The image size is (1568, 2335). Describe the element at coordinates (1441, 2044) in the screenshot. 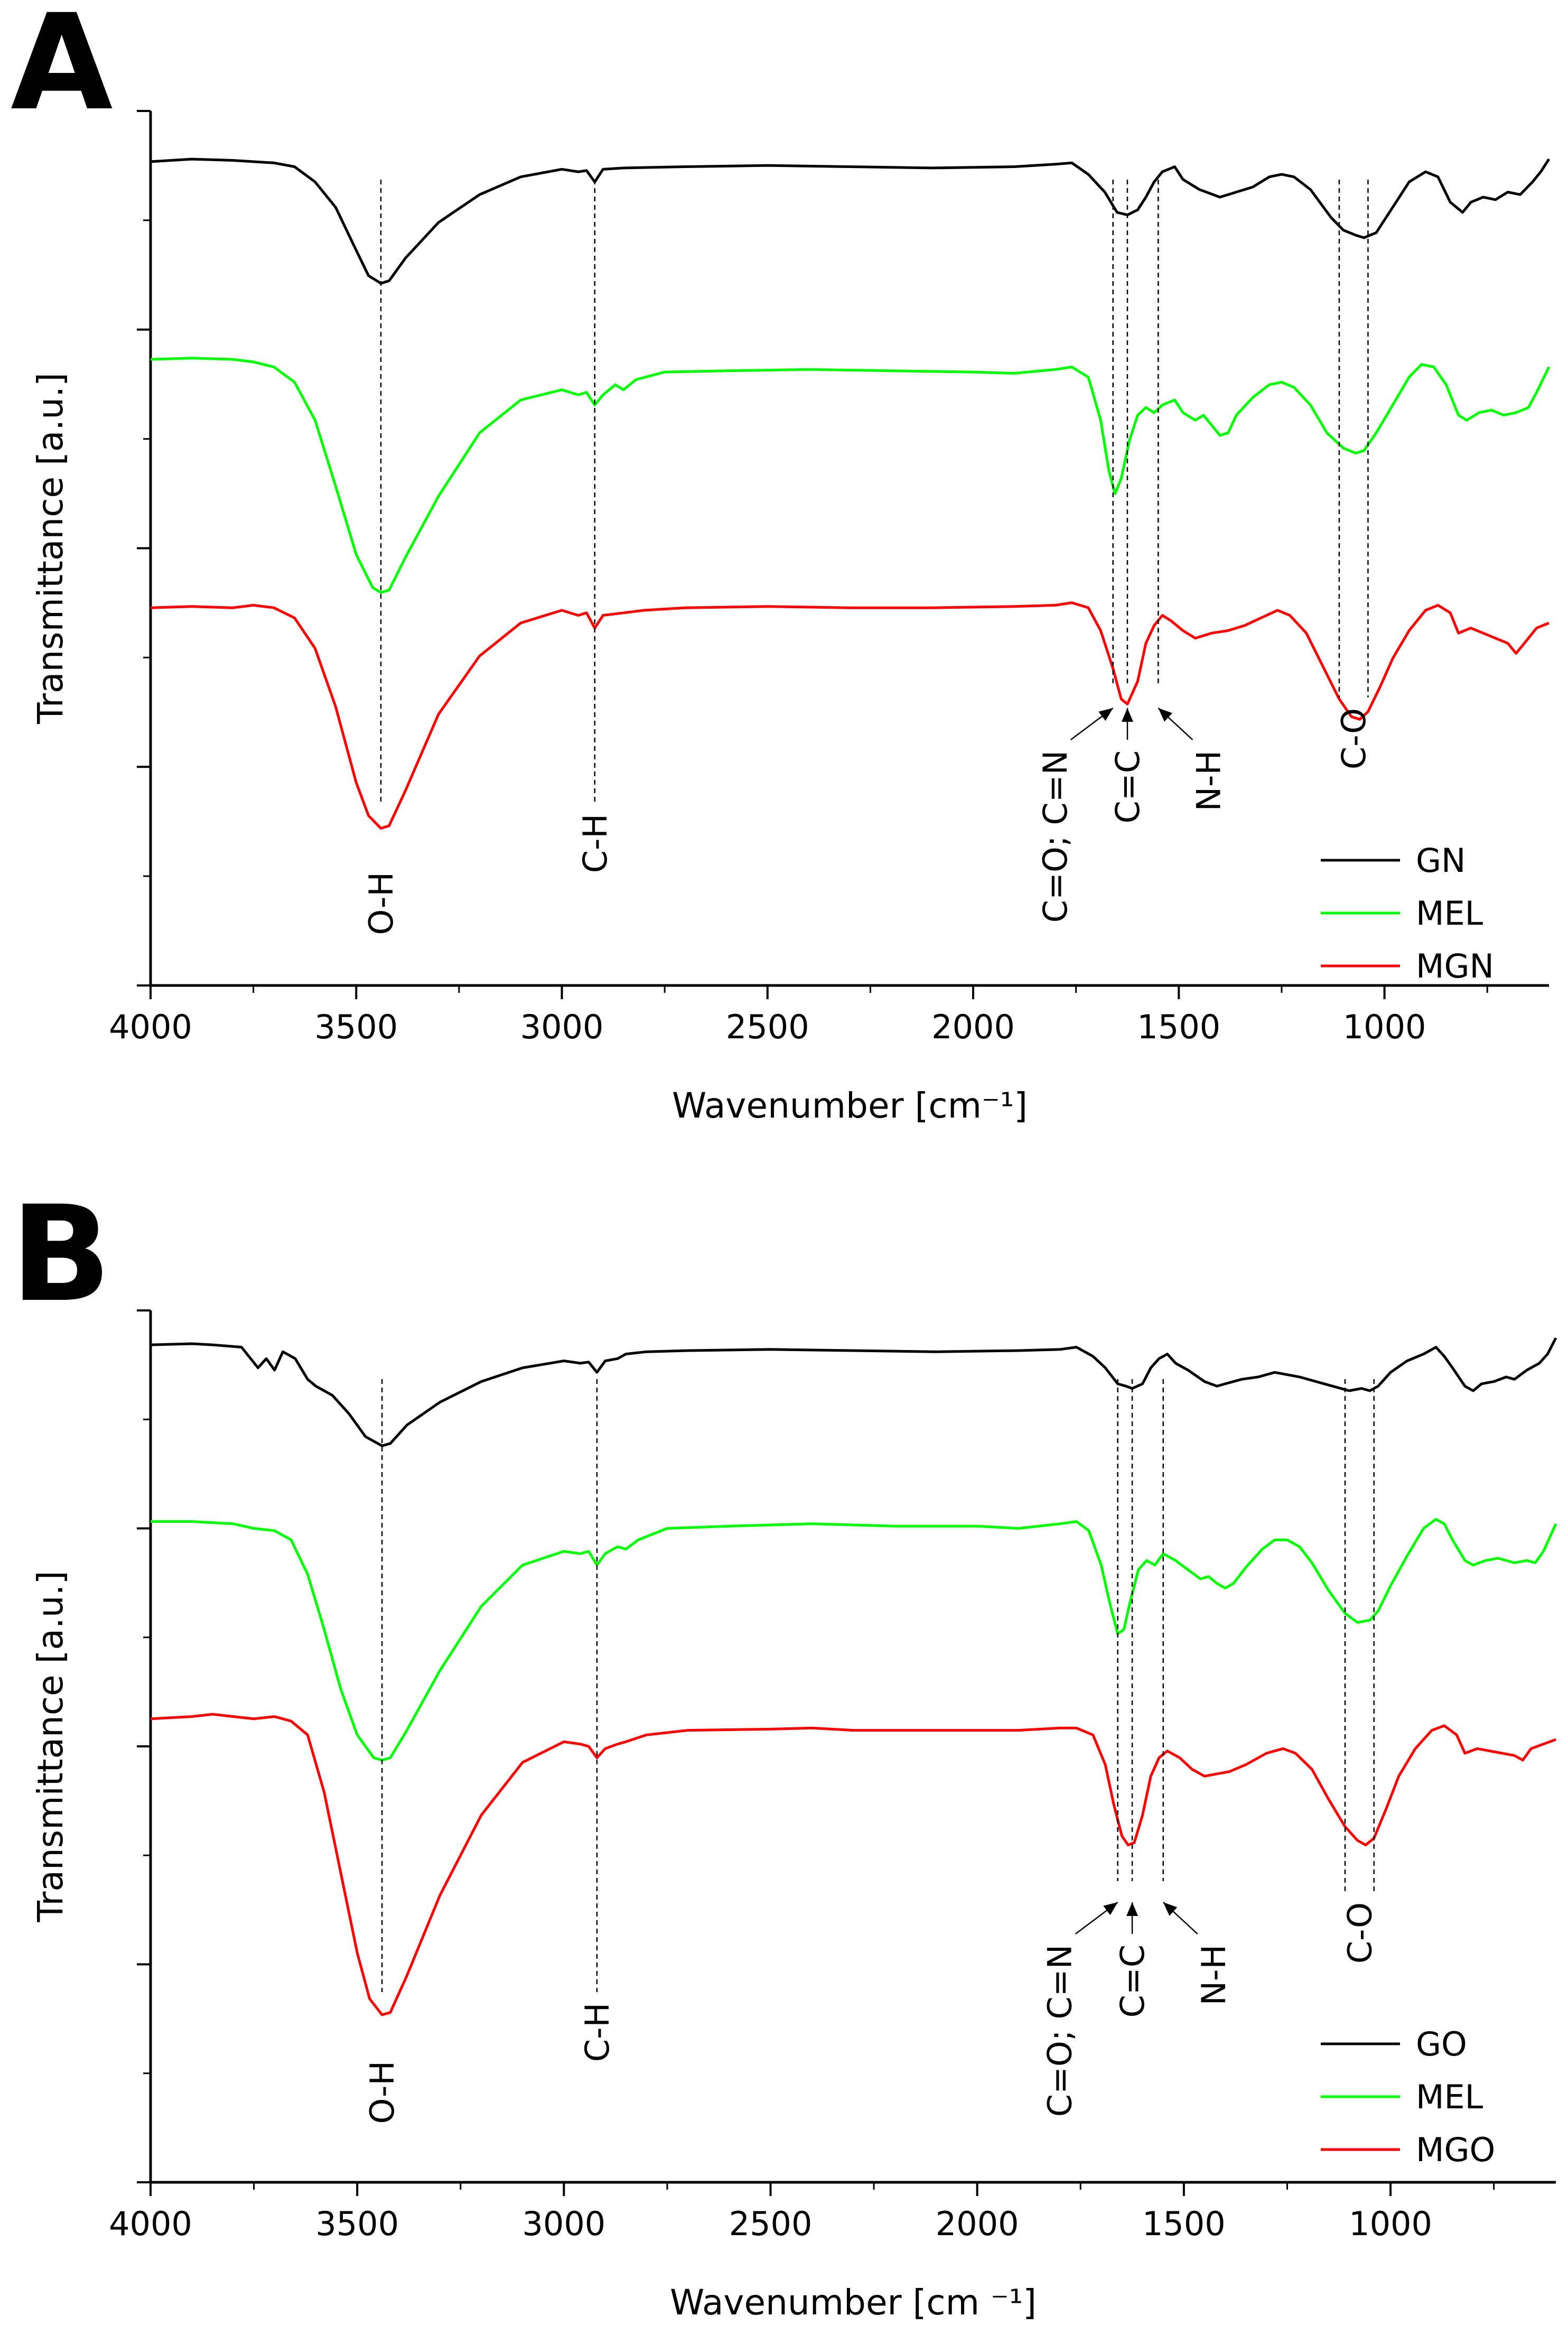

I see `legend-label-go: GO` at that location.